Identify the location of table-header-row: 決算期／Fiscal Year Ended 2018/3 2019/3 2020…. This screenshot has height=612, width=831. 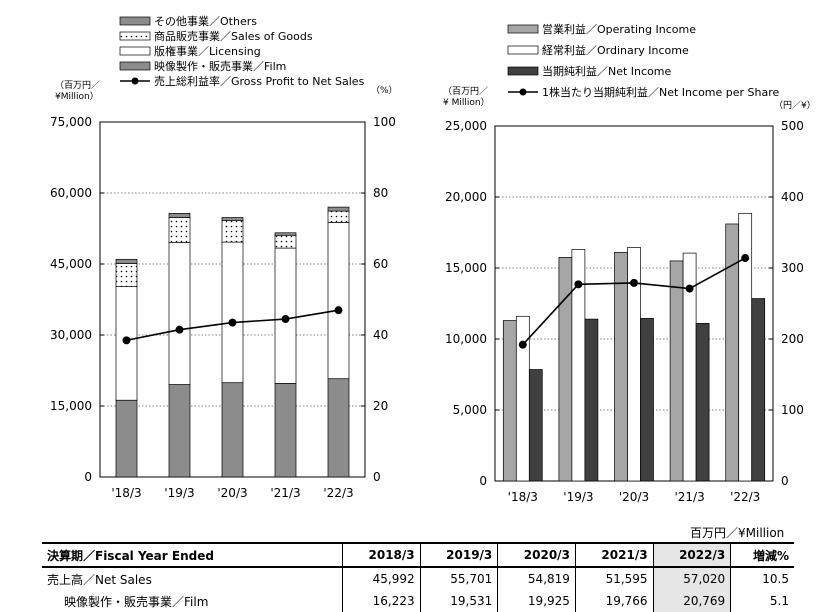
(418, 555).